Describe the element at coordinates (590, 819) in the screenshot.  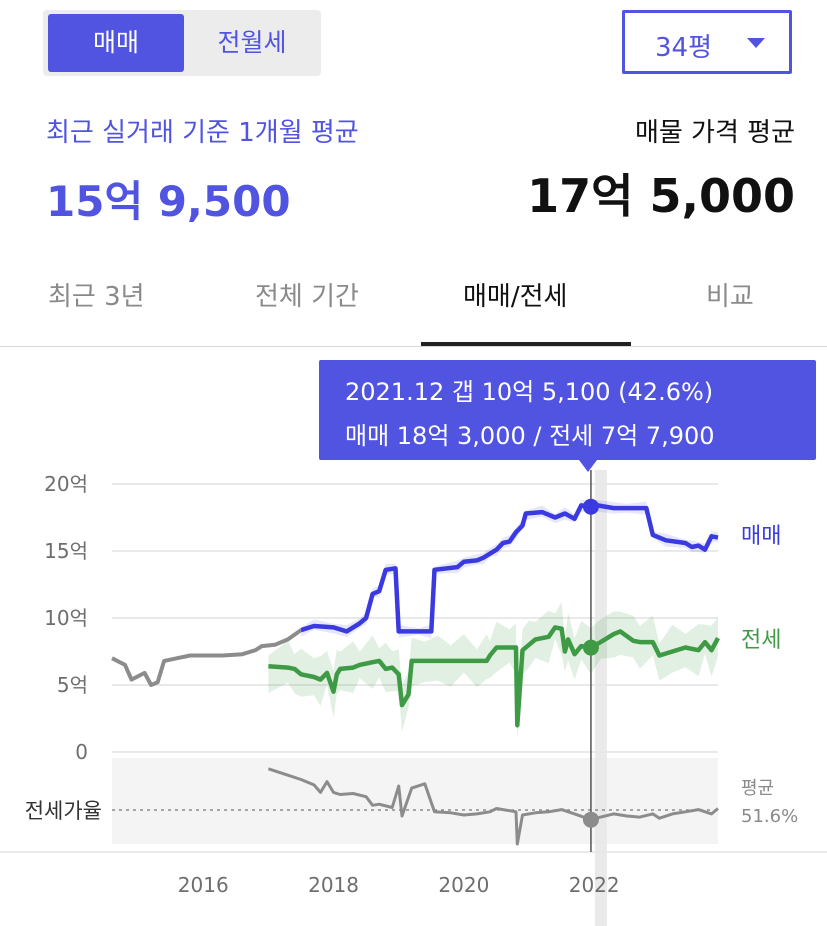
I see `highlight-ratio-point` at that location.